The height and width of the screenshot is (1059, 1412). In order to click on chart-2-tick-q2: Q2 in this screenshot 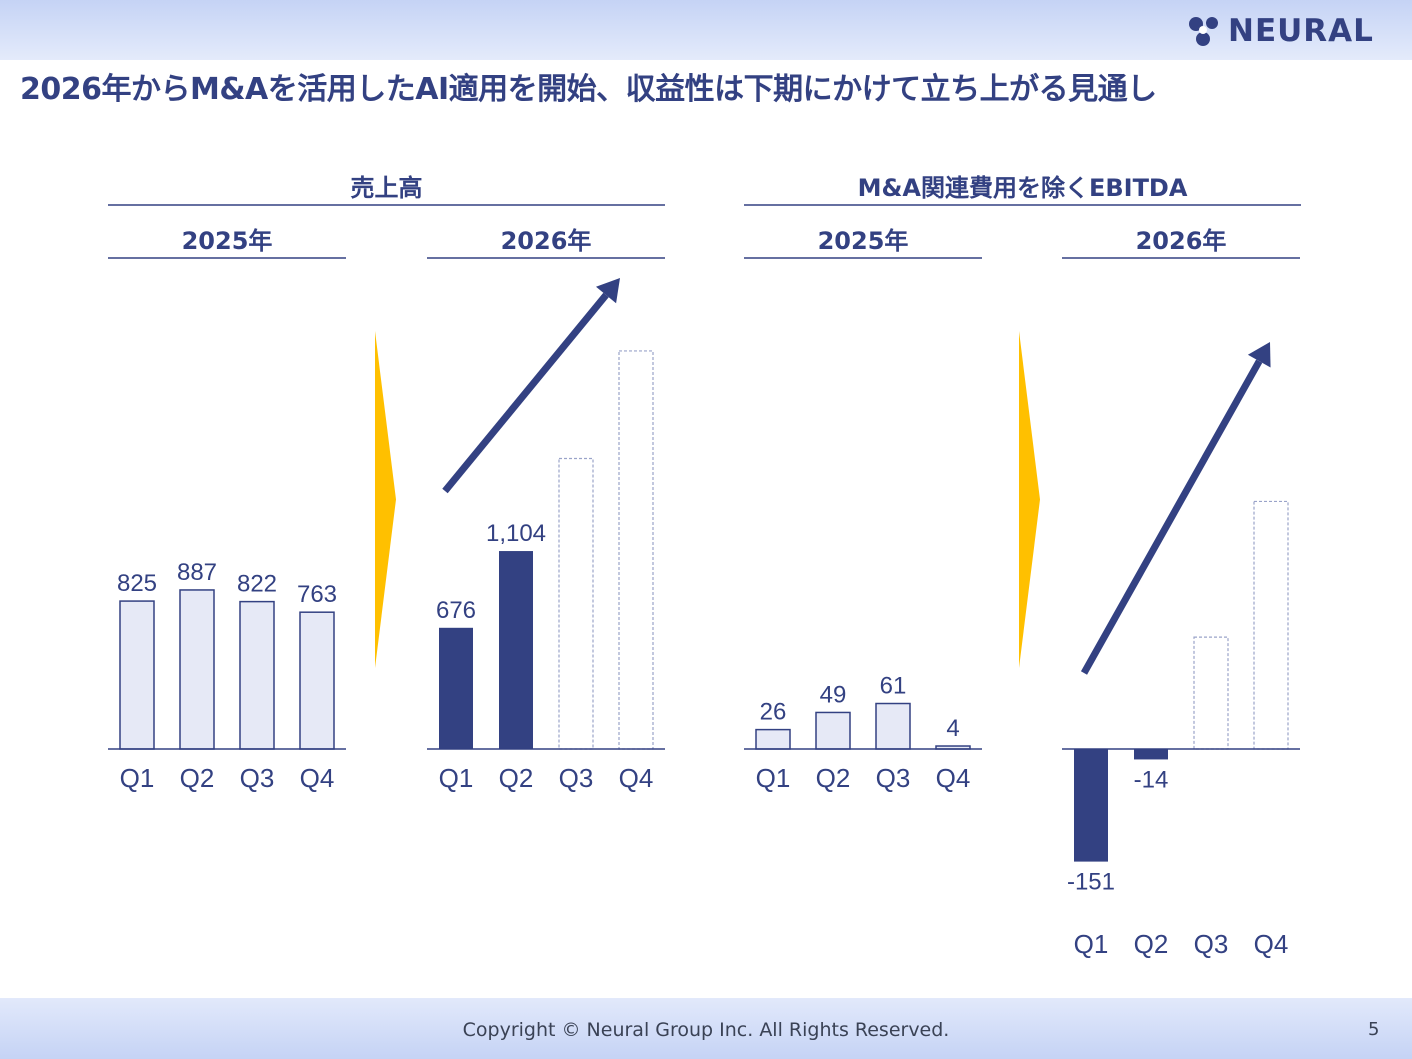, I will do `click(516, 778)`.